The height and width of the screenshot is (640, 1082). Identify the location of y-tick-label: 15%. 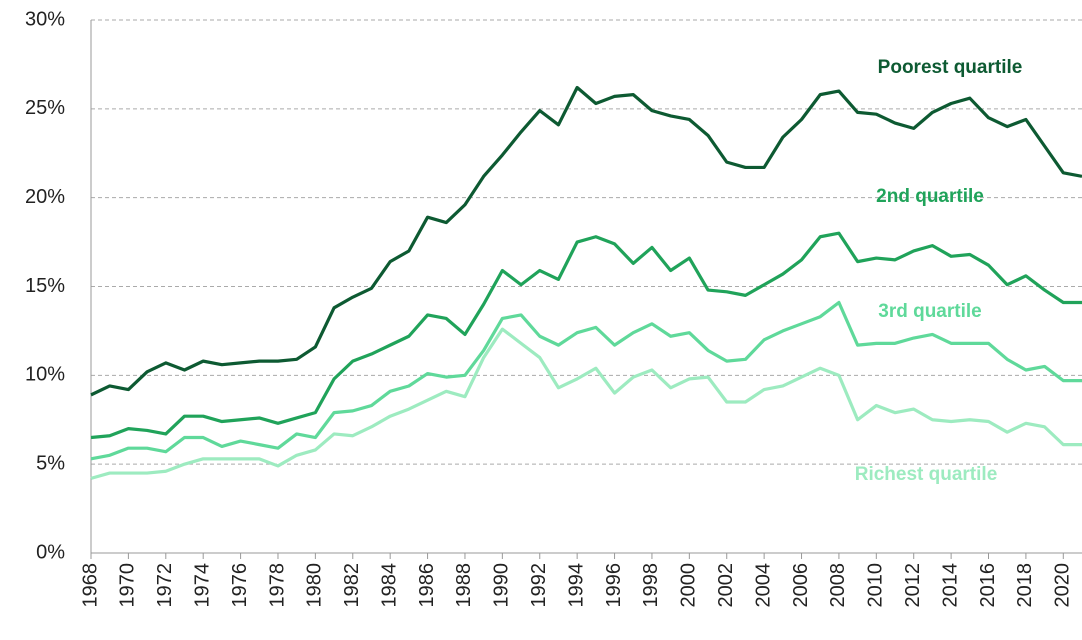
(45, 286).